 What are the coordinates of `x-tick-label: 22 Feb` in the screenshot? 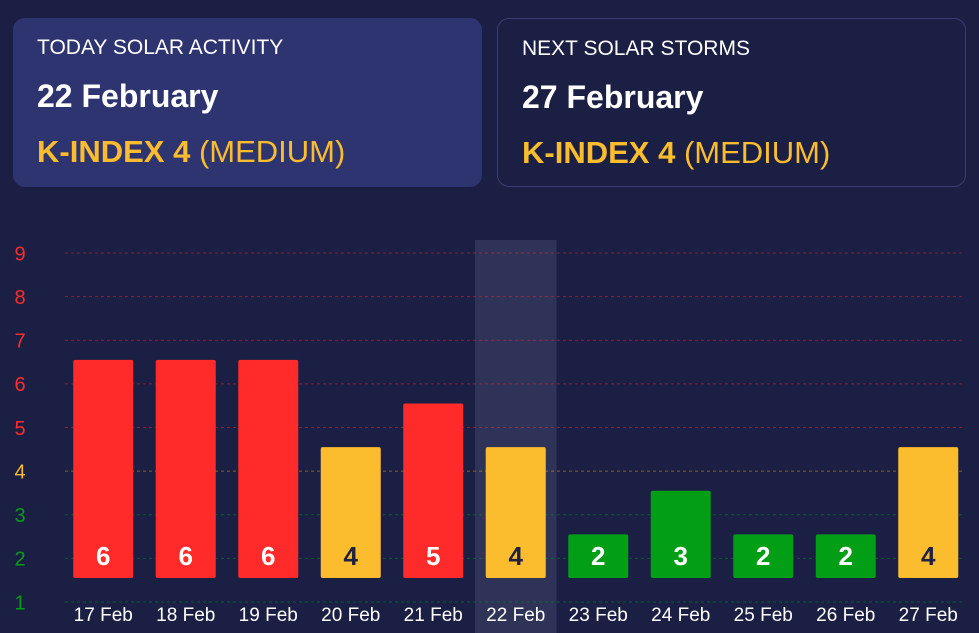 It's located at (515, 615).